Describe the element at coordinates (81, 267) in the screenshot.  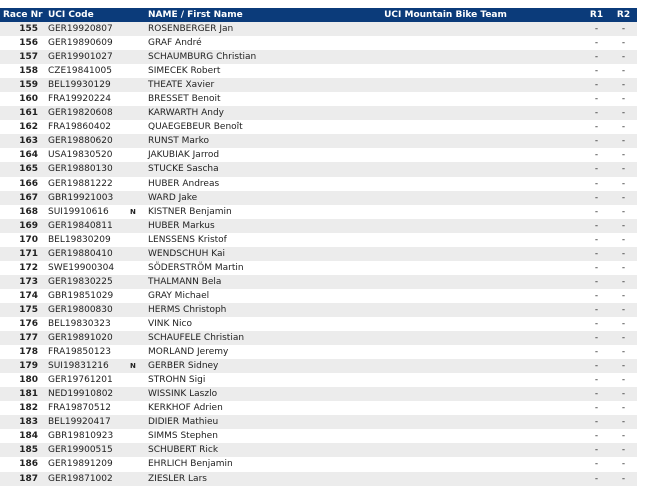
I see `cell-uci-code: SWE19900304` at that location.